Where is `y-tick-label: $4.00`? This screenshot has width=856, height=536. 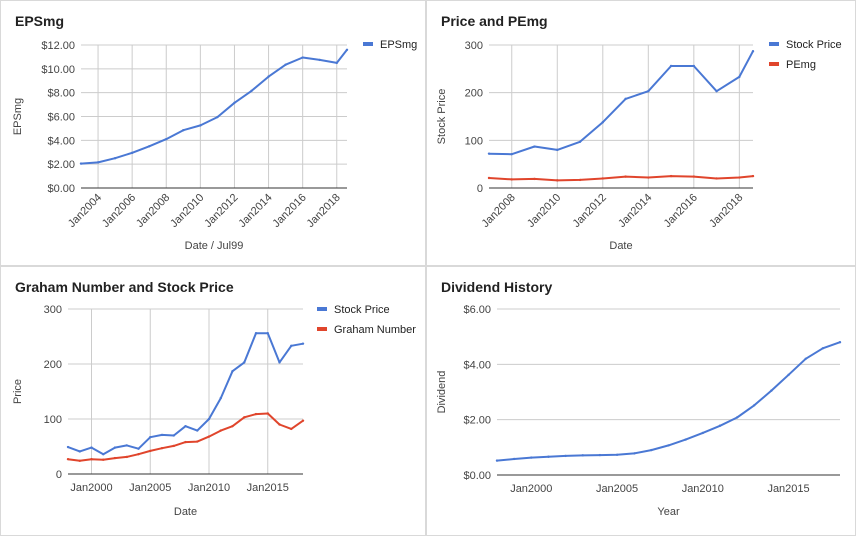 y-tick-label: $4.00 is located at coordinates (61, 141).